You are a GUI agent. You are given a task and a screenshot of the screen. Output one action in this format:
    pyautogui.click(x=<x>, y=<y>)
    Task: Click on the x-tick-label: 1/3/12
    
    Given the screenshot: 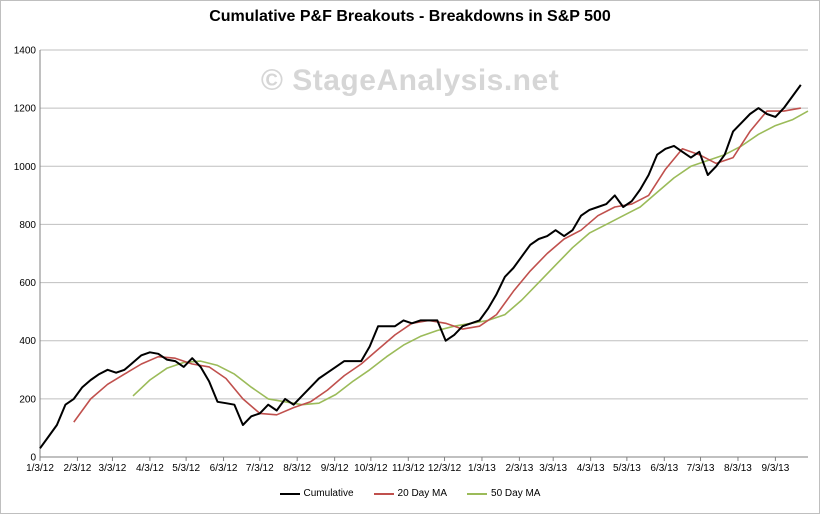 What is the action you would take?
    pyautogui.click(x=40, y=468)
    